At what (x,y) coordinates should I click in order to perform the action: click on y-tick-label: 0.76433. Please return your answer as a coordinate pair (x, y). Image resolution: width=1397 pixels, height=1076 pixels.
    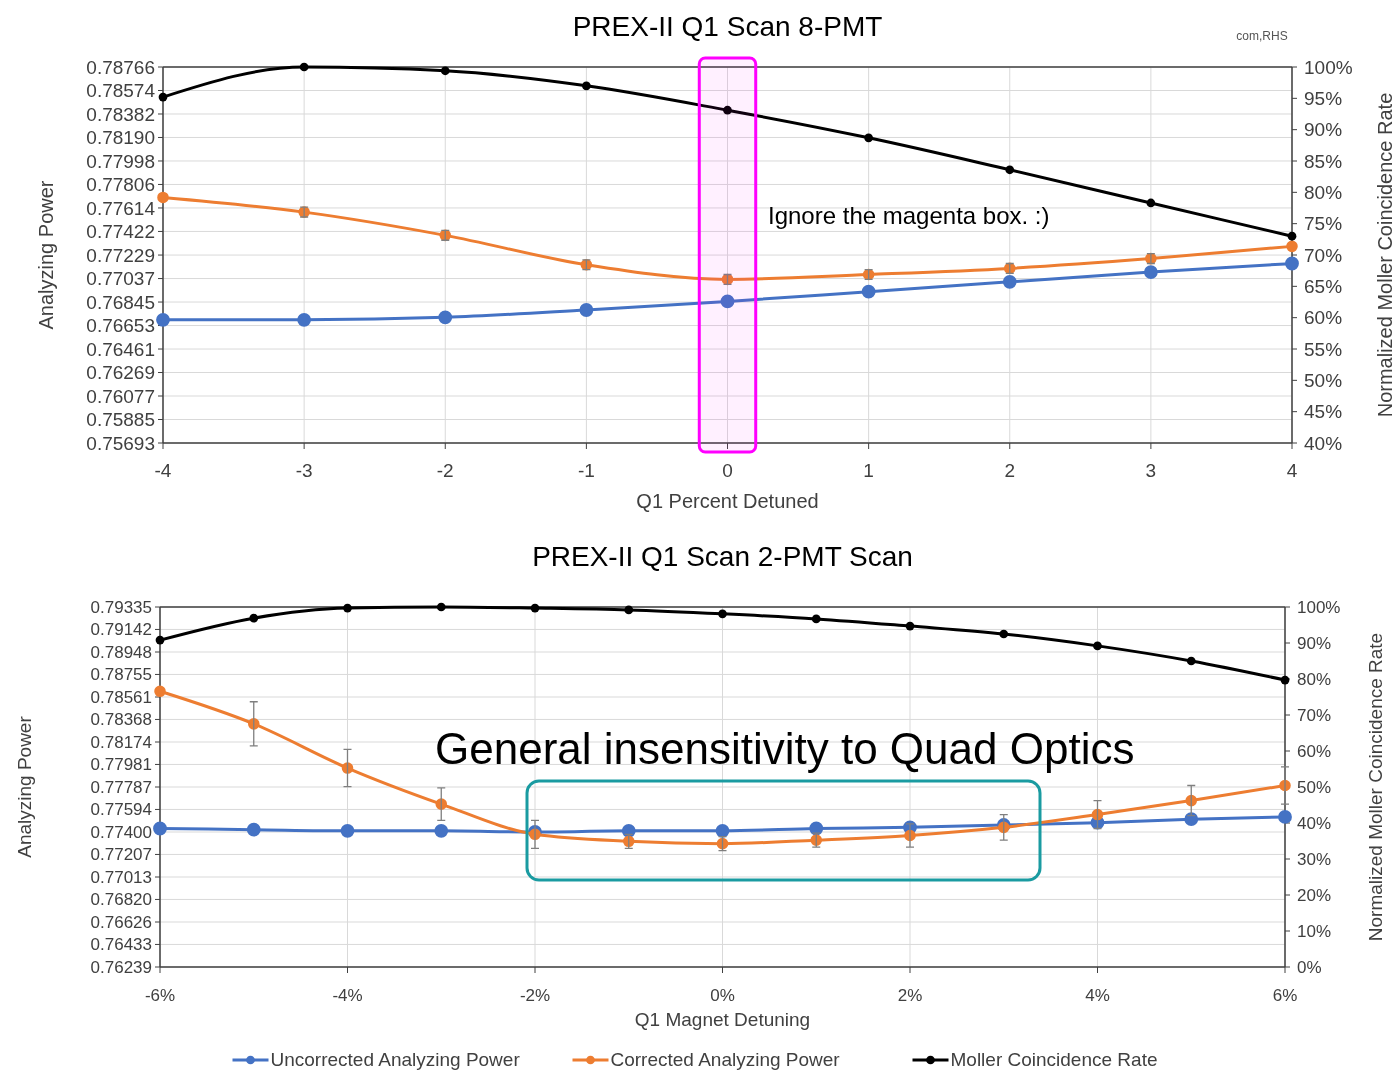
    Looking at the image, I should click on (121, 945).